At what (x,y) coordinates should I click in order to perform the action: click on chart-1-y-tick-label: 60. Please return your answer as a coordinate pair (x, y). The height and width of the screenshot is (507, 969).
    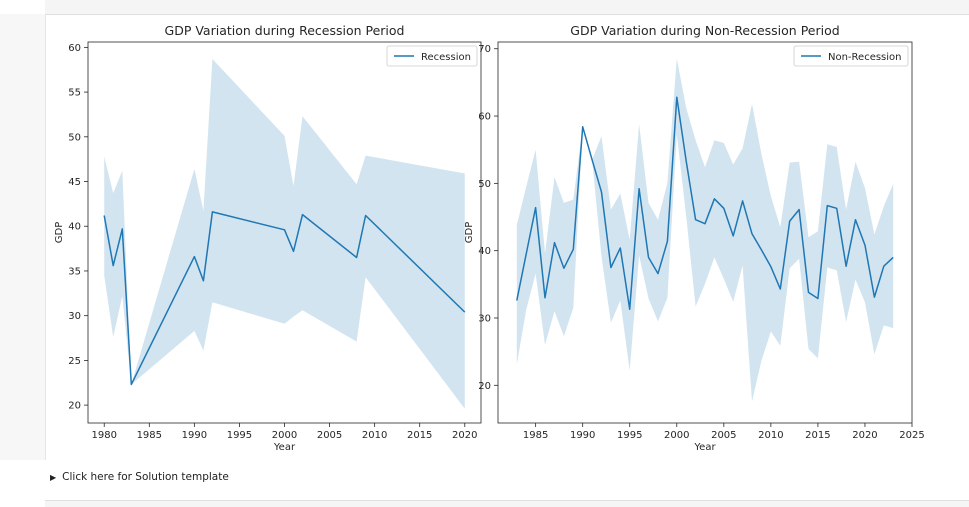
    Looking at the image, I should click on (74, 48).